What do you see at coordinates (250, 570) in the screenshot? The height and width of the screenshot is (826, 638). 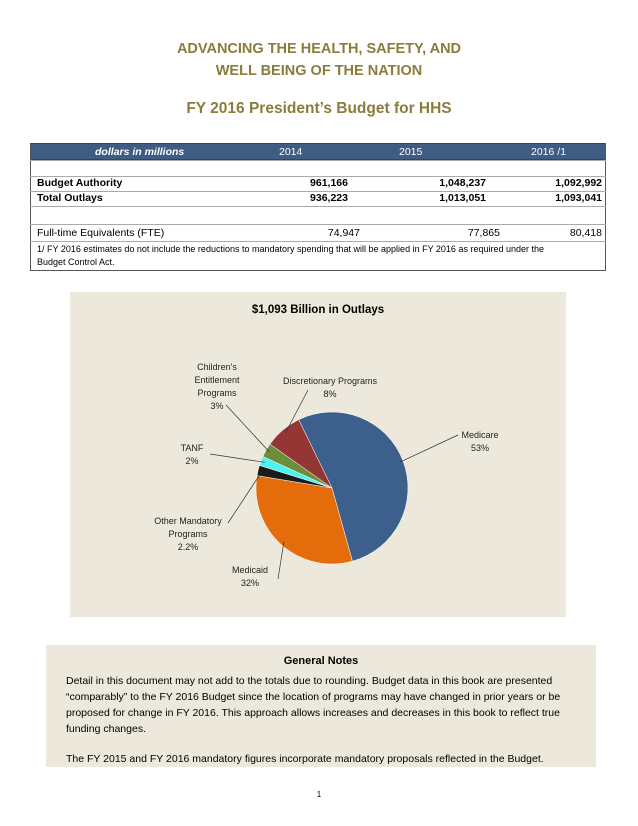 I see `slice-label: Medicaid` at bounding box center [250, 570].